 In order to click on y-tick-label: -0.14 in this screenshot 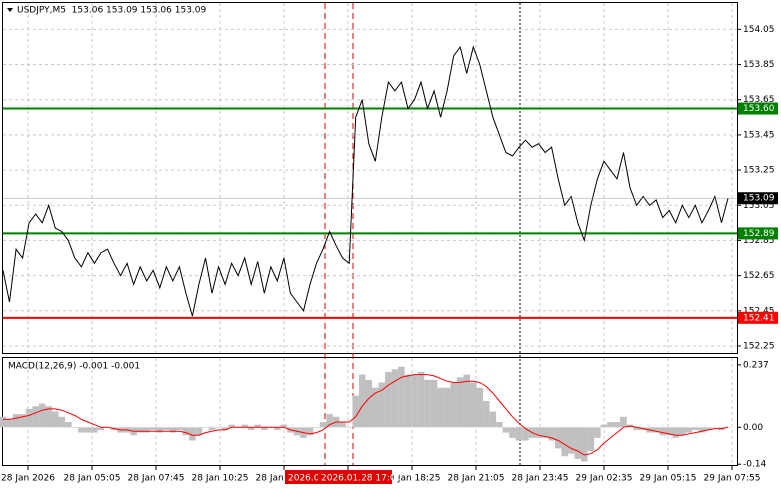, I will do `click(755, 465)`.